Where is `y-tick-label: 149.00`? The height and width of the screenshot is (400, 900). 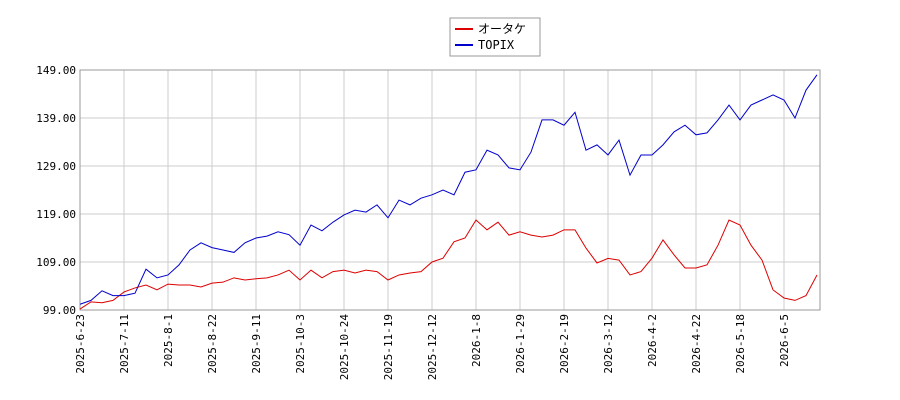 y-tick-label: 149.00 is located at coordinates (56, 70).